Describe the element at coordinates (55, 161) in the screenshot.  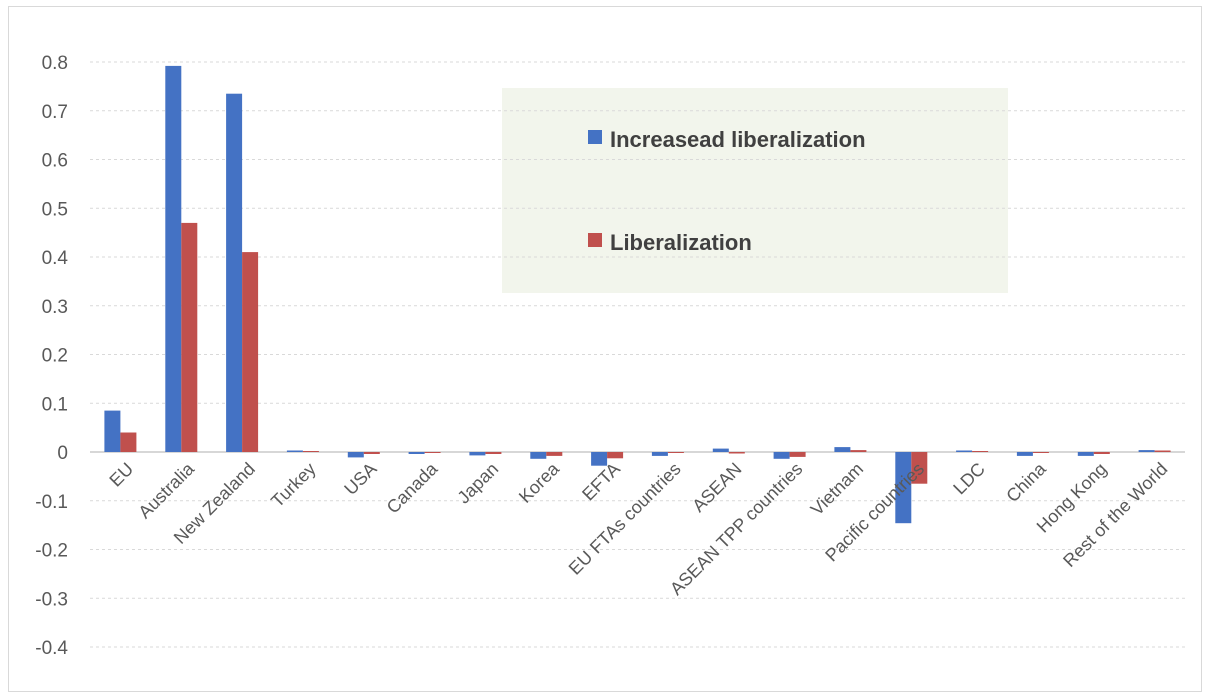
I see `y-tick-label: 0.6` at that location.